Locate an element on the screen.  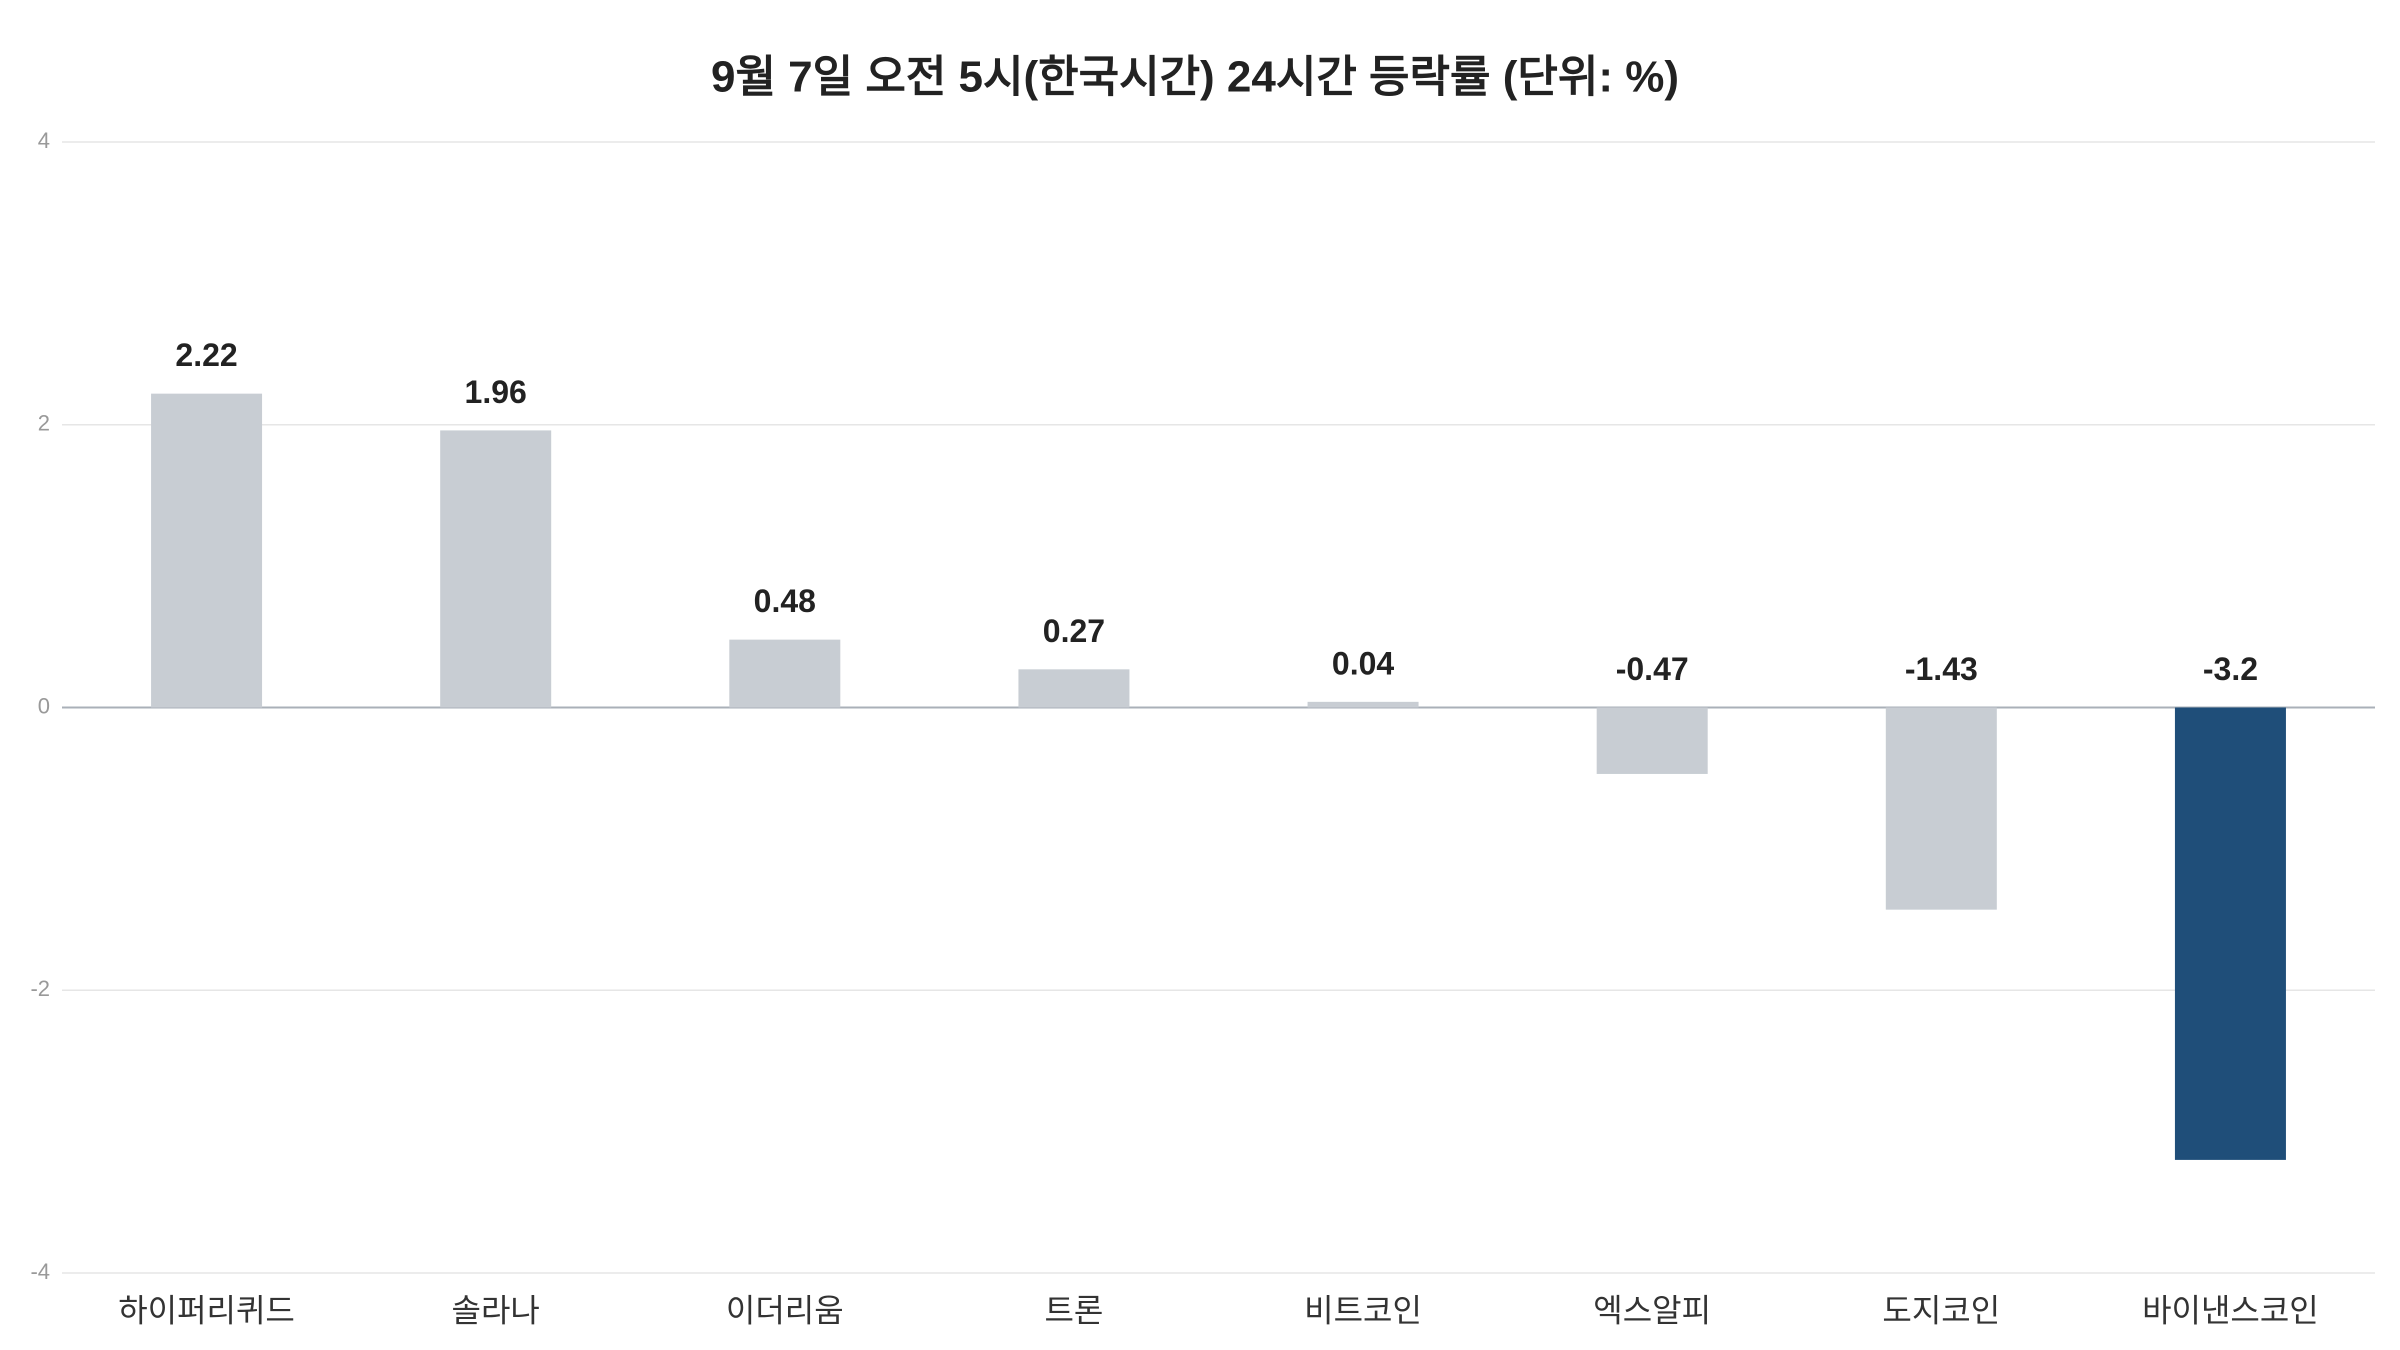
x-tick-label: 트론 is located at coordinates (1073, 1310).